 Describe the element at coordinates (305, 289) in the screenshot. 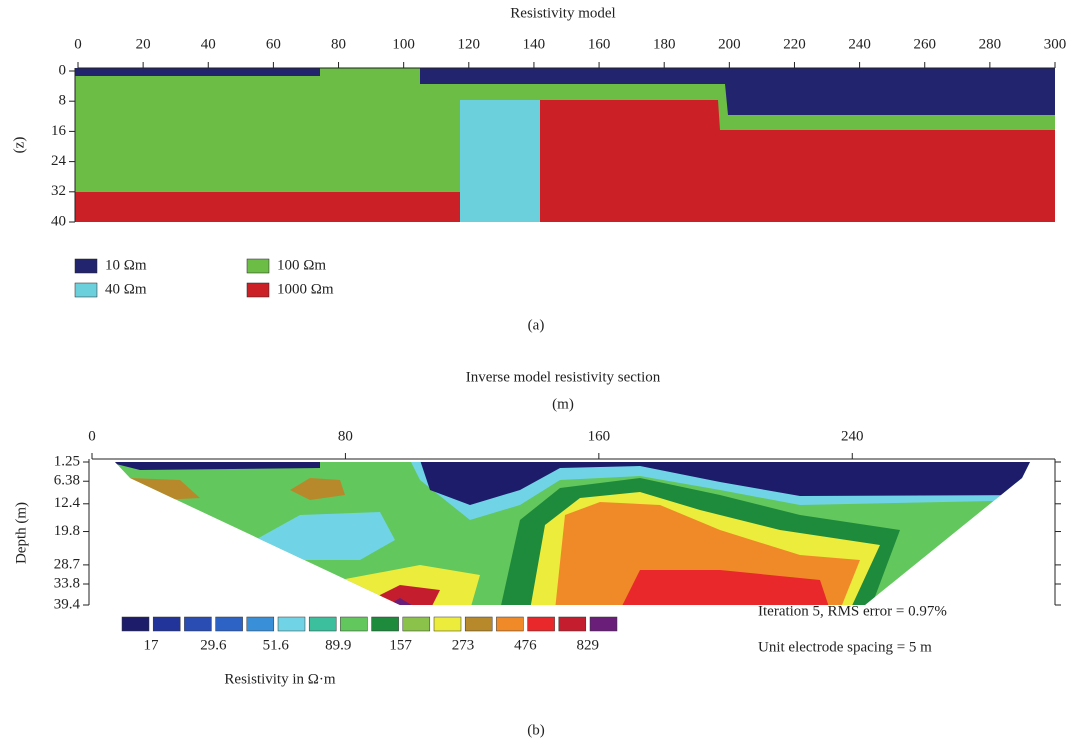

I see `legend-label: 1000 Ωm` at that location.